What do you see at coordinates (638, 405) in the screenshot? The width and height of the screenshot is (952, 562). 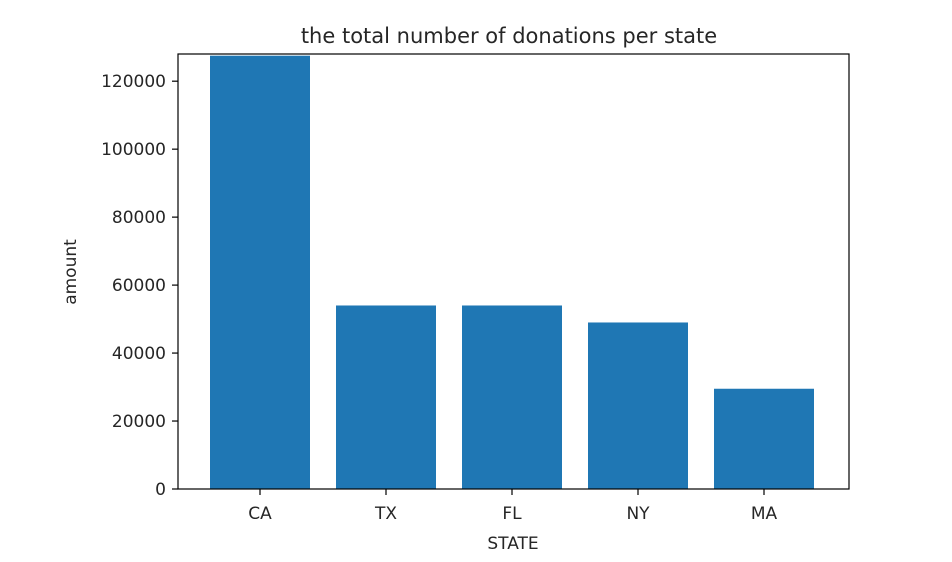 I see `bar-ny` at bounding box center [638, 405].